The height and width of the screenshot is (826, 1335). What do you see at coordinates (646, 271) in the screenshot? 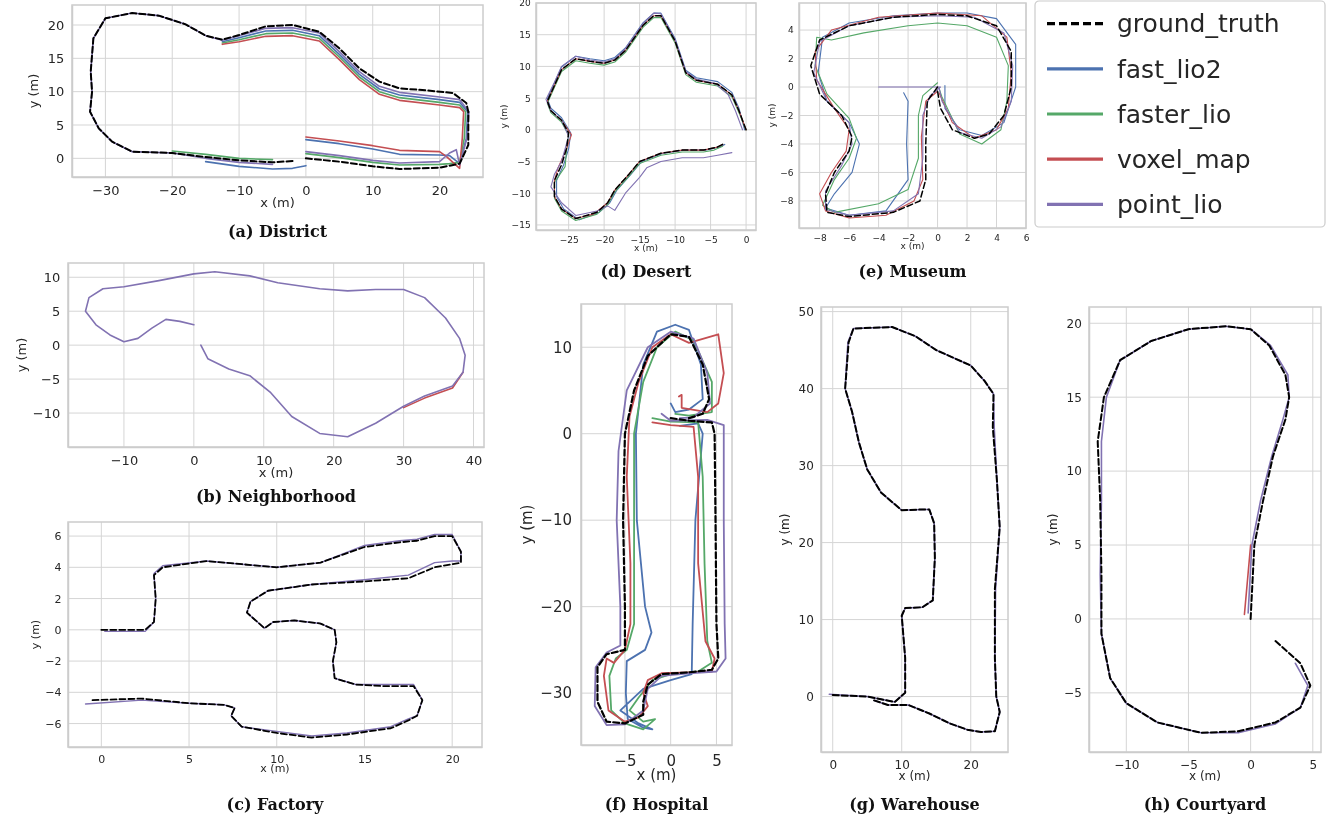
I see `text: (d) Desert` at bounding box center [646, 271].